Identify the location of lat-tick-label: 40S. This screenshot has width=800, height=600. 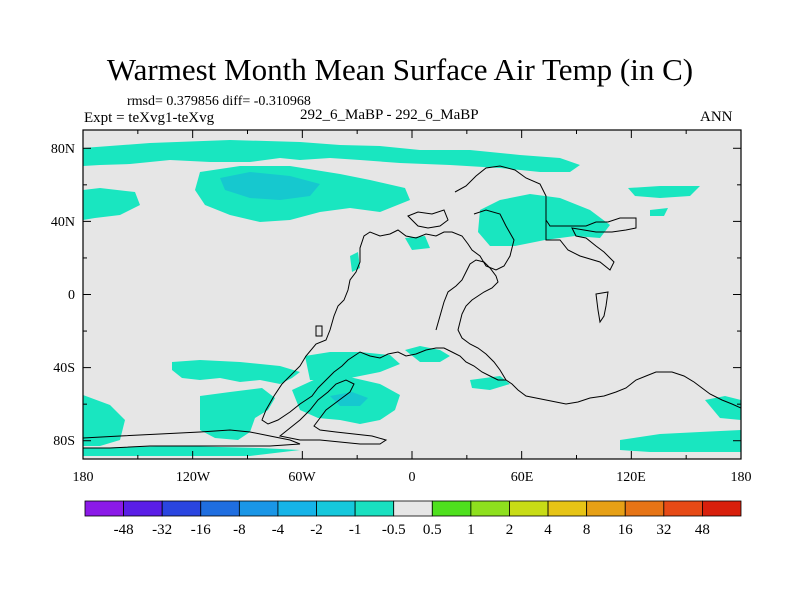
(64, 368).